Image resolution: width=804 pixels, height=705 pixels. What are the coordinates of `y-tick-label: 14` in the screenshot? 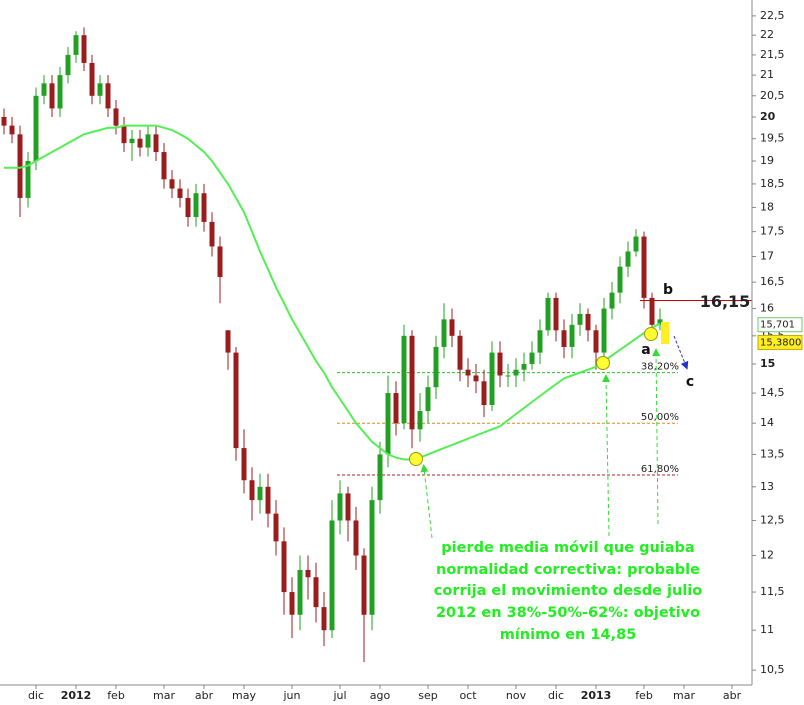 It's located at (767, 422).